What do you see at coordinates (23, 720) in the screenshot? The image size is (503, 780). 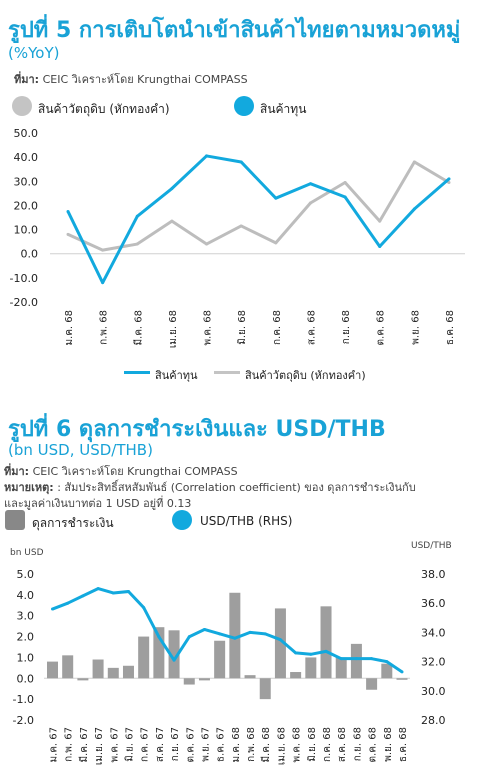 I see `chart2-left-tick-label: -2.0` at bounding box center [23, 720].